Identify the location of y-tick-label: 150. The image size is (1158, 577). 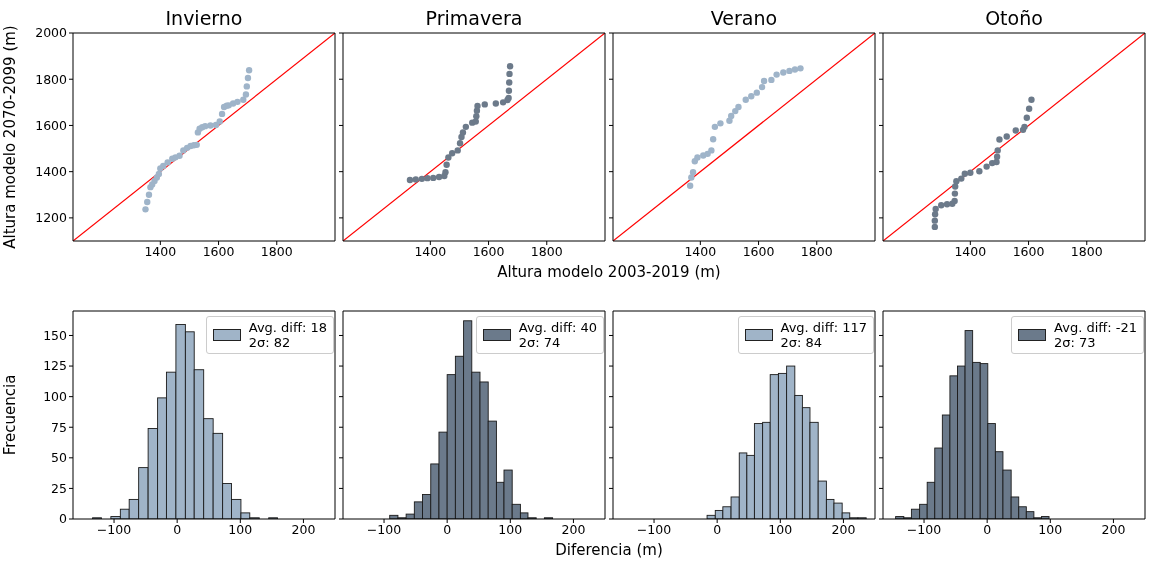
(55, 335).